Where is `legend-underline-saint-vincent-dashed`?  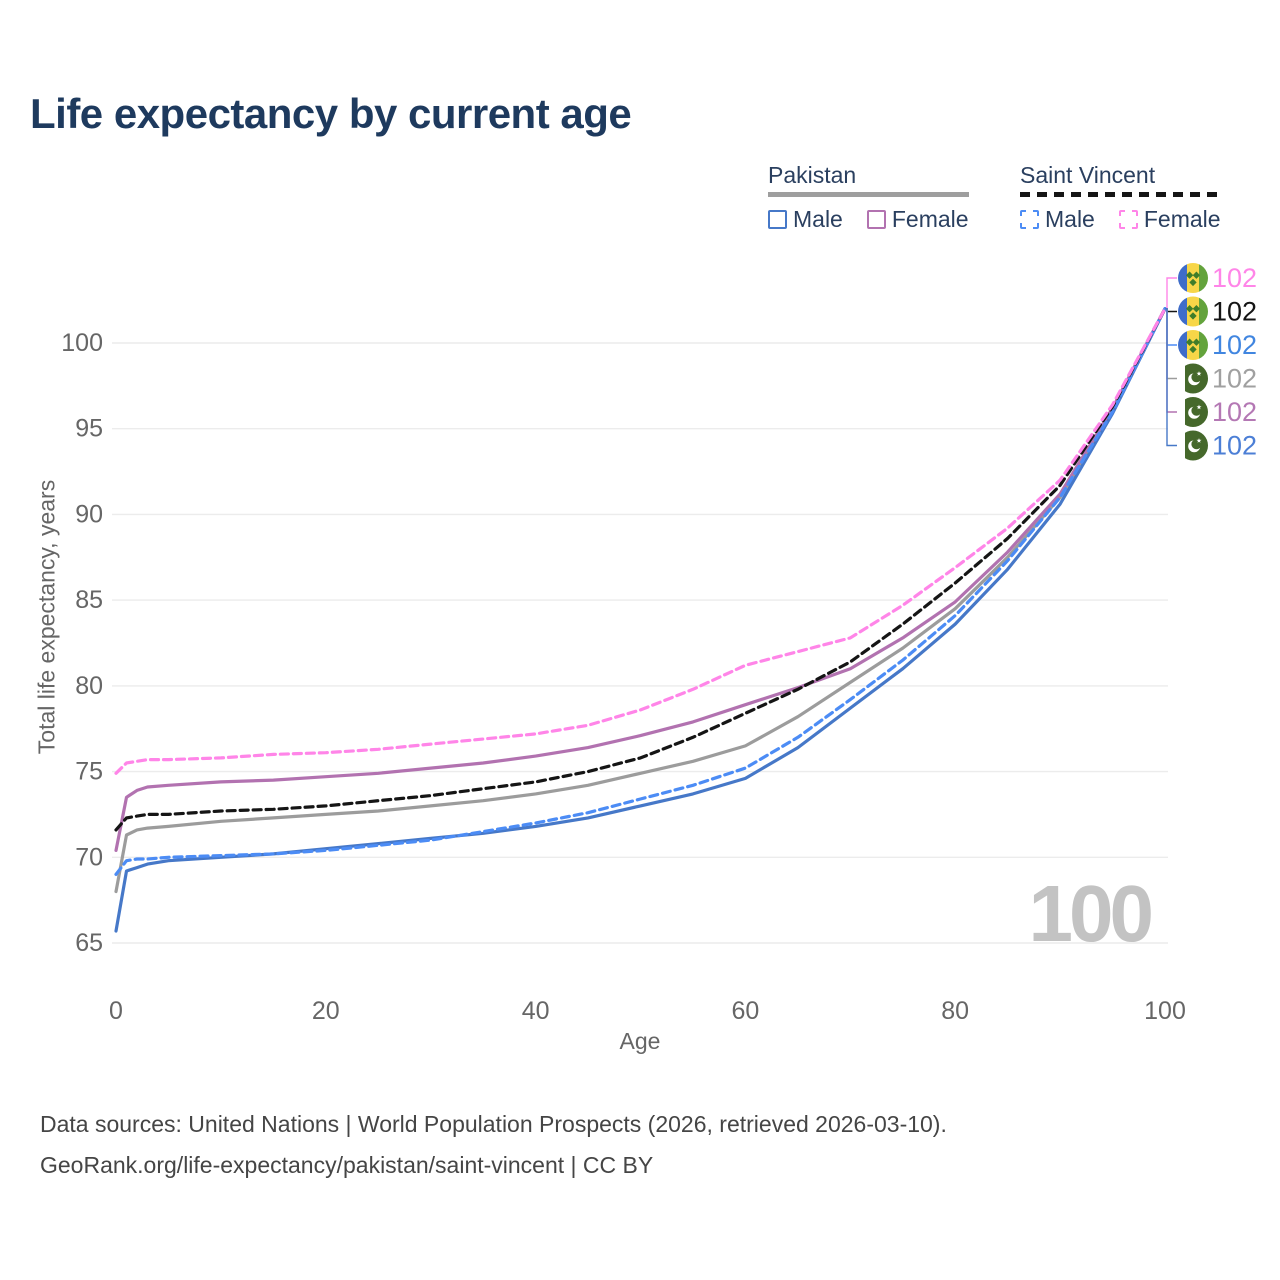 legend-underline-saint-vincent-dashed is located at coordinates (1120, 194).